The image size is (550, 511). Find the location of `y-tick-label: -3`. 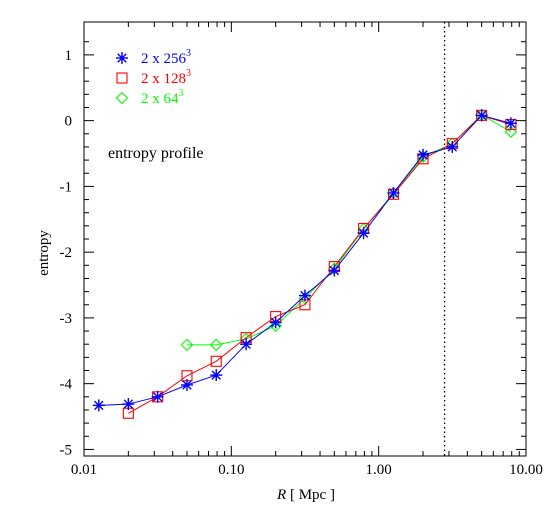

y-tick-label: -3 is located at coordinates (66, 319).